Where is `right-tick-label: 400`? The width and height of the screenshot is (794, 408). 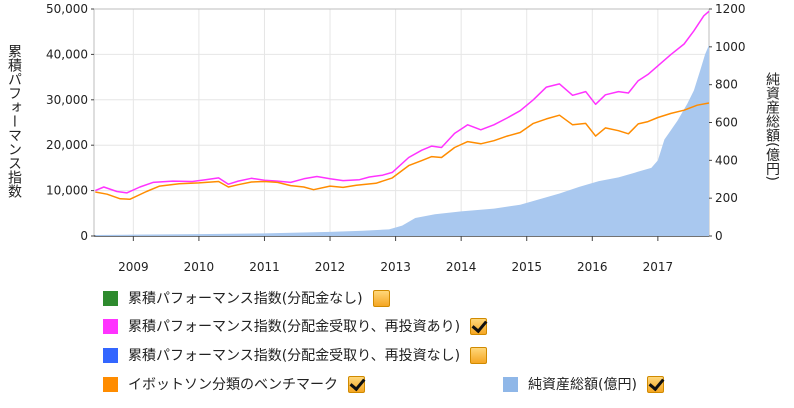 right-tick-label: 400 is located at coordinates (726, 160).